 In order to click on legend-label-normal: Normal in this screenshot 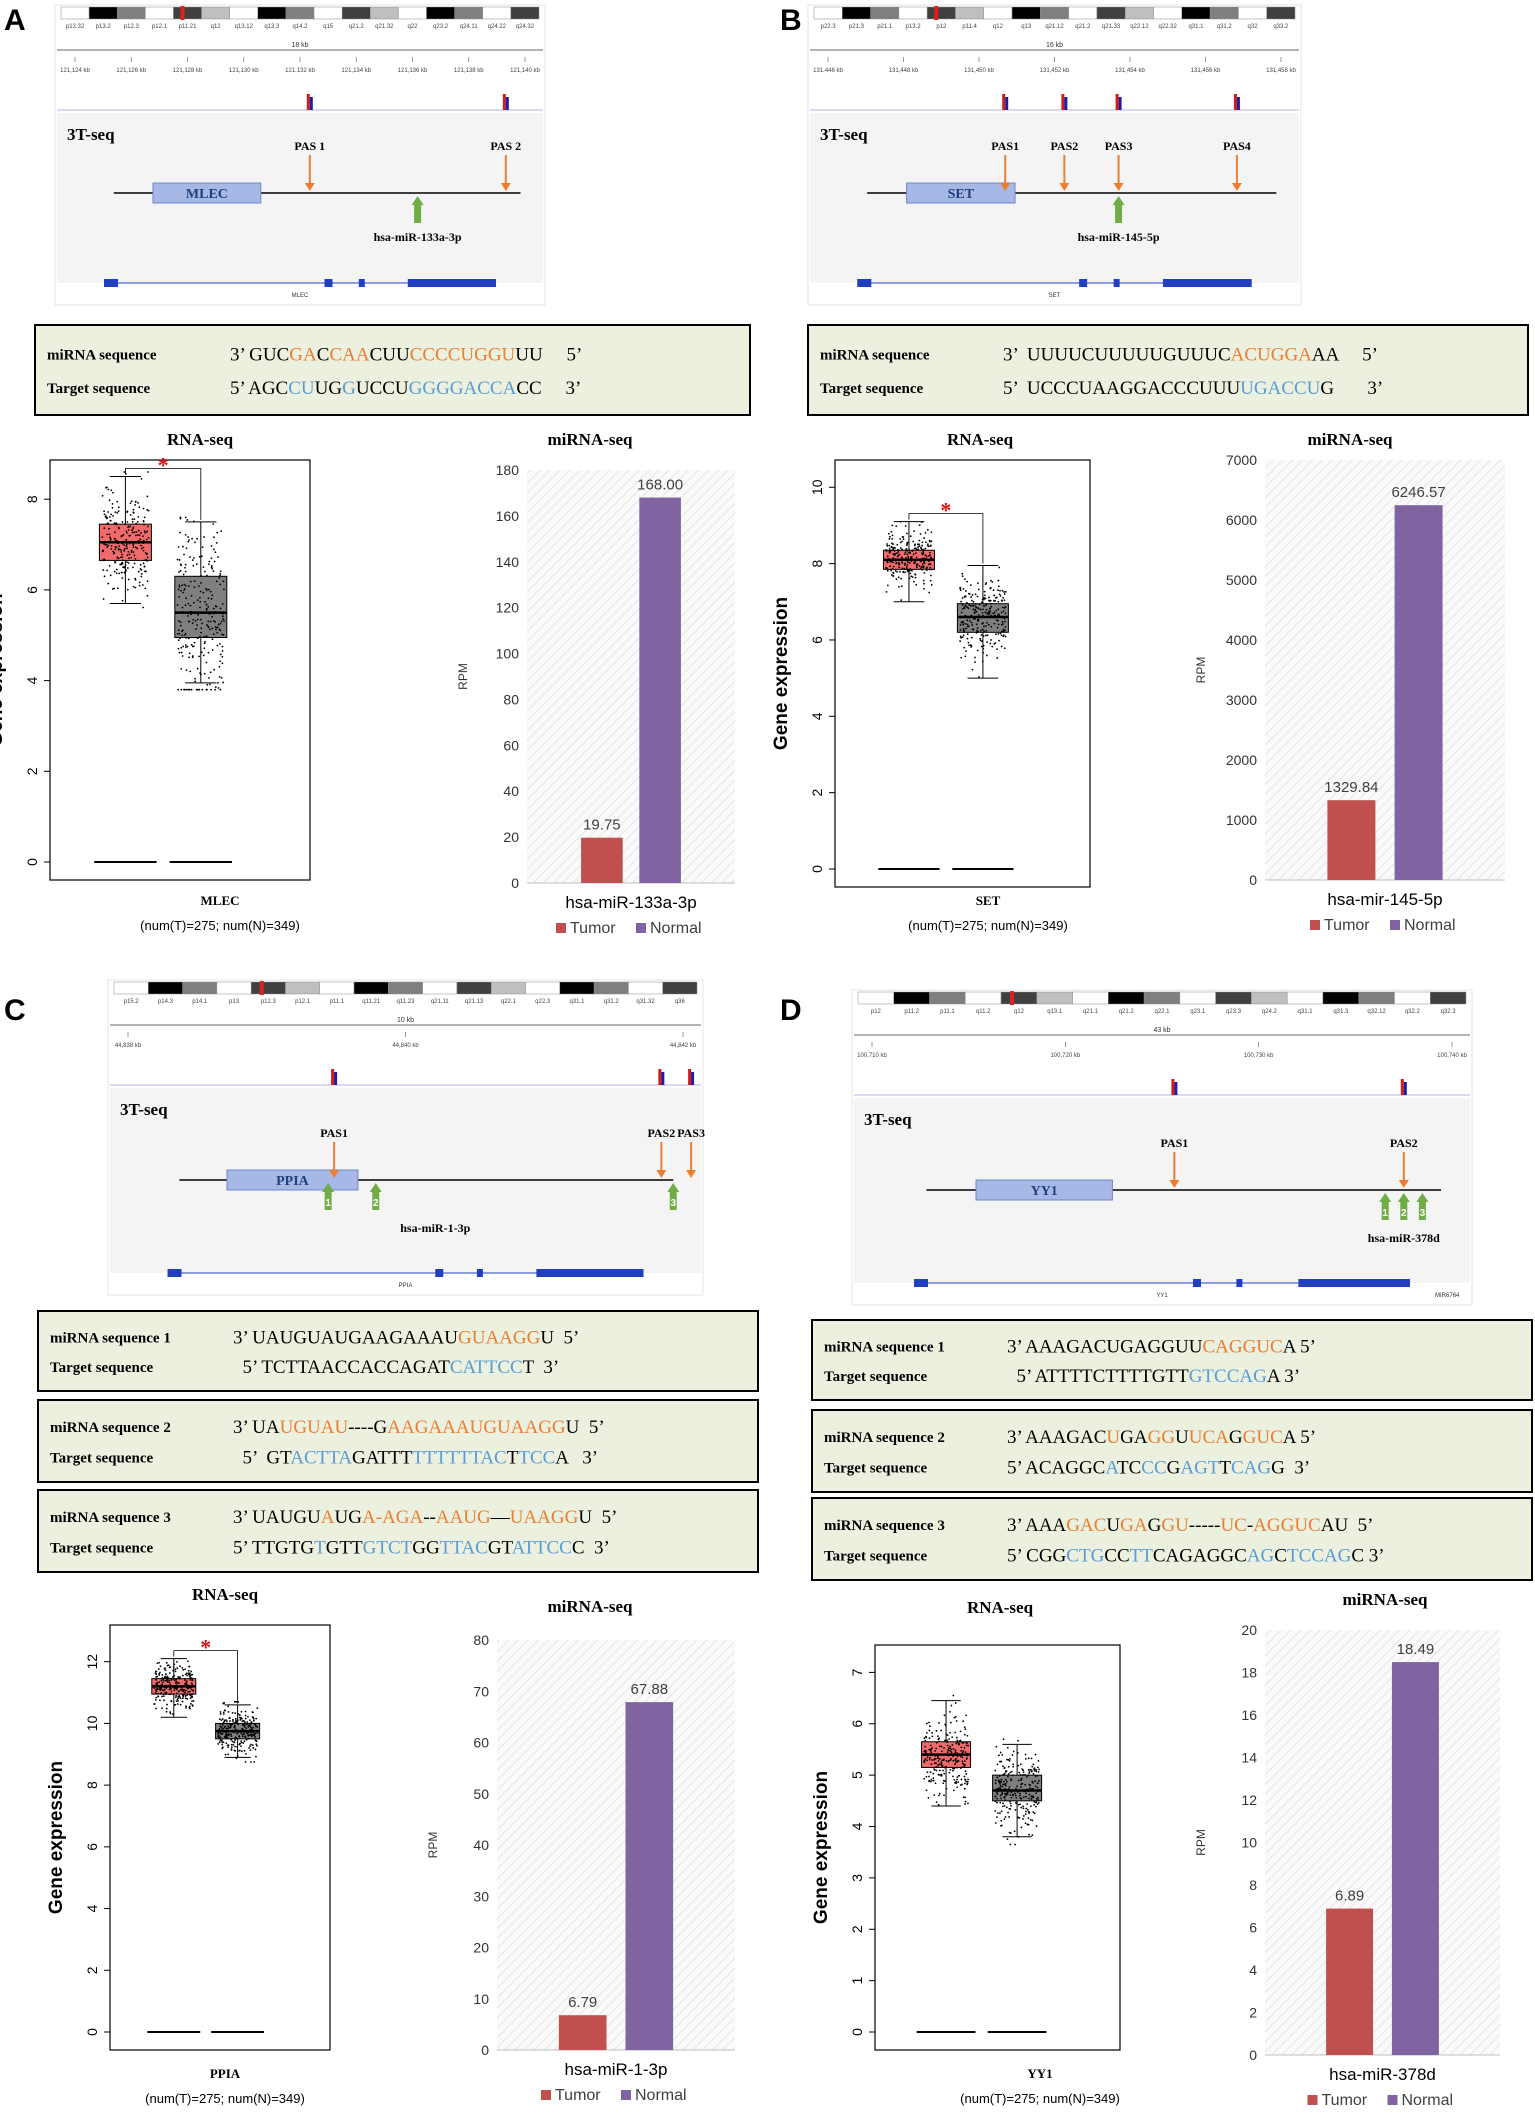, I will do `click(676, 928)`.